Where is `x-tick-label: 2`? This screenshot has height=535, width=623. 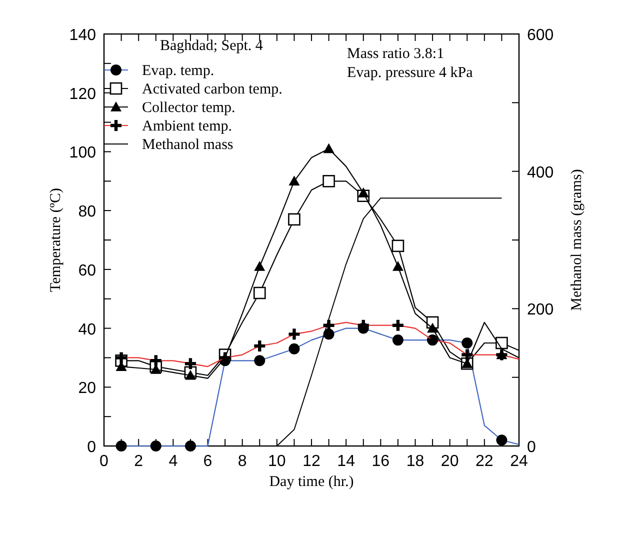
x-tick-label: 2 is located at coordinates (139, 461).